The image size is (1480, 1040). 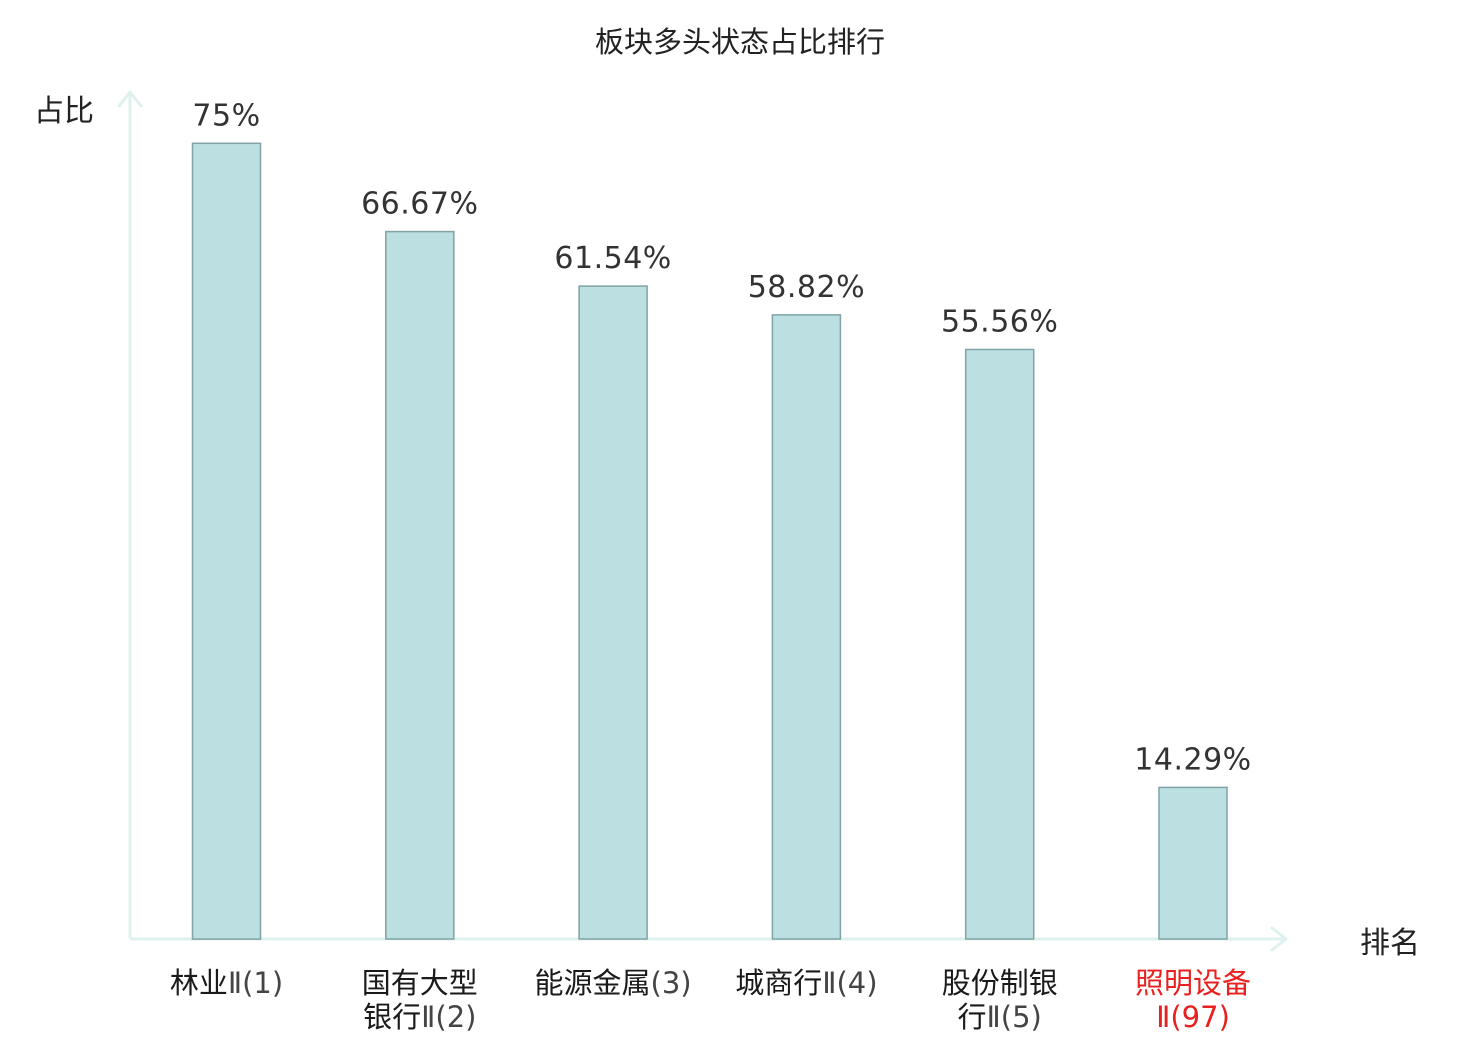 What do you see at coordinates (740, 42) in the screenshot?
I see `chart-title: 板块多头状态占比排行` at bounding box center [740, 42].